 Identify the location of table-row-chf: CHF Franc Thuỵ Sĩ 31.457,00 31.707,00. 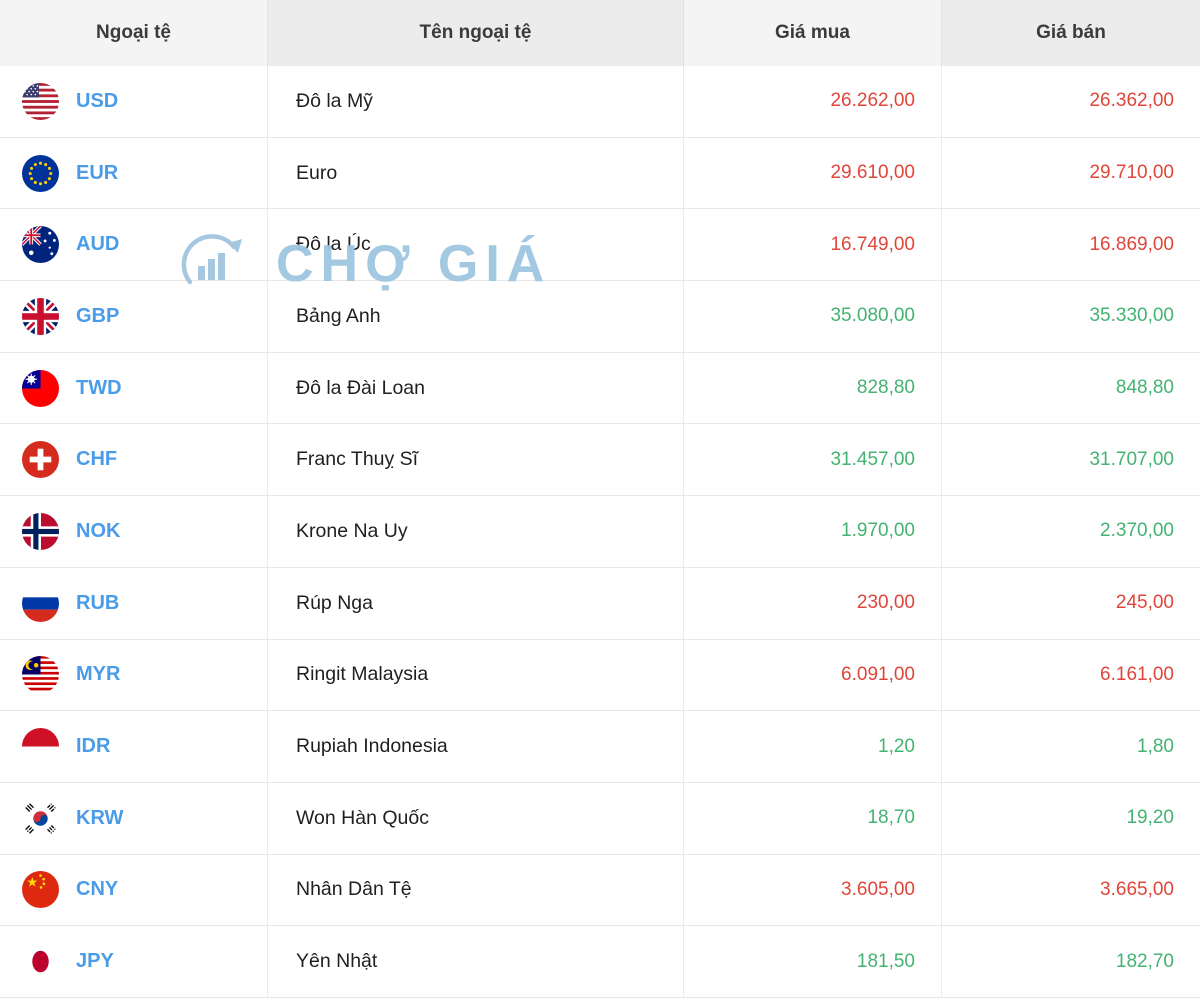
(600, 460).